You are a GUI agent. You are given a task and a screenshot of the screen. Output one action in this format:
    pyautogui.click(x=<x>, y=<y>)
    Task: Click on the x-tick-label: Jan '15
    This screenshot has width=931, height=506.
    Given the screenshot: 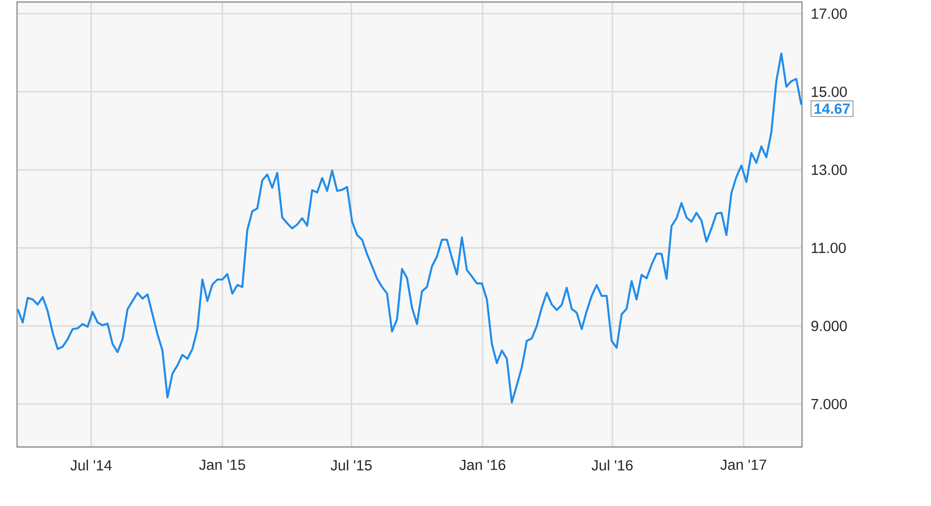 What is the action you would take?
    pyautogui.click(x=222, y=465)
    